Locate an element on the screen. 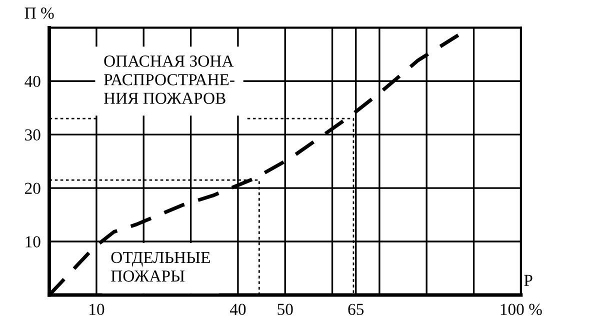 The width and height of the screenshot is (594, 322). x-tick-label: 65 is located at coordinates (356, 310).